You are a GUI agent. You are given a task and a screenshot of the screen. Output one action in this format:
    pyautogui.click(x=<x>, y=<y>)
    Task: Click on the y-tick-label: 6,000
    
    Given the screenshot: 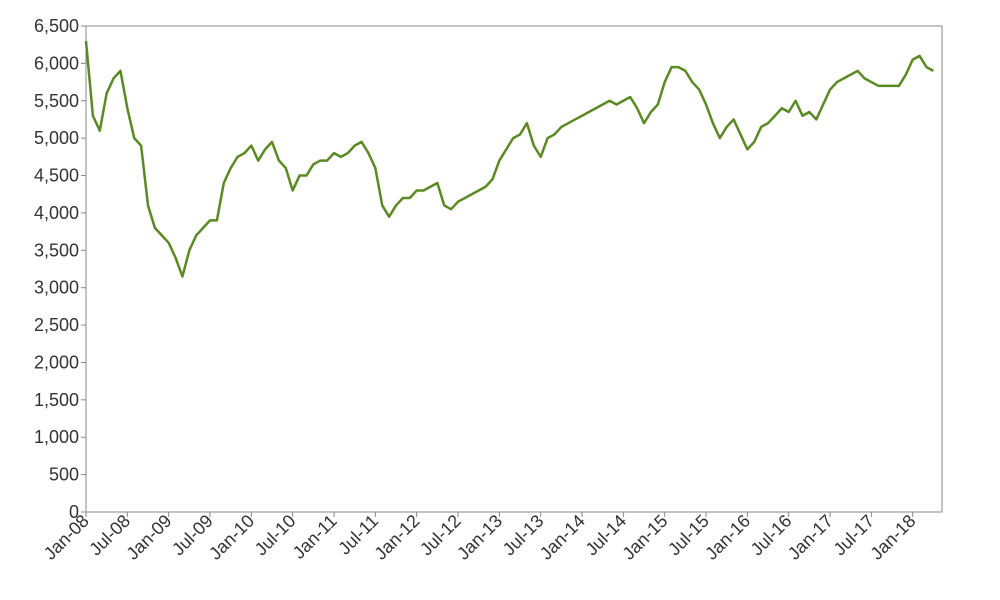 What is the action you would take?
    pyautogui.click(x=56, y=63)
    